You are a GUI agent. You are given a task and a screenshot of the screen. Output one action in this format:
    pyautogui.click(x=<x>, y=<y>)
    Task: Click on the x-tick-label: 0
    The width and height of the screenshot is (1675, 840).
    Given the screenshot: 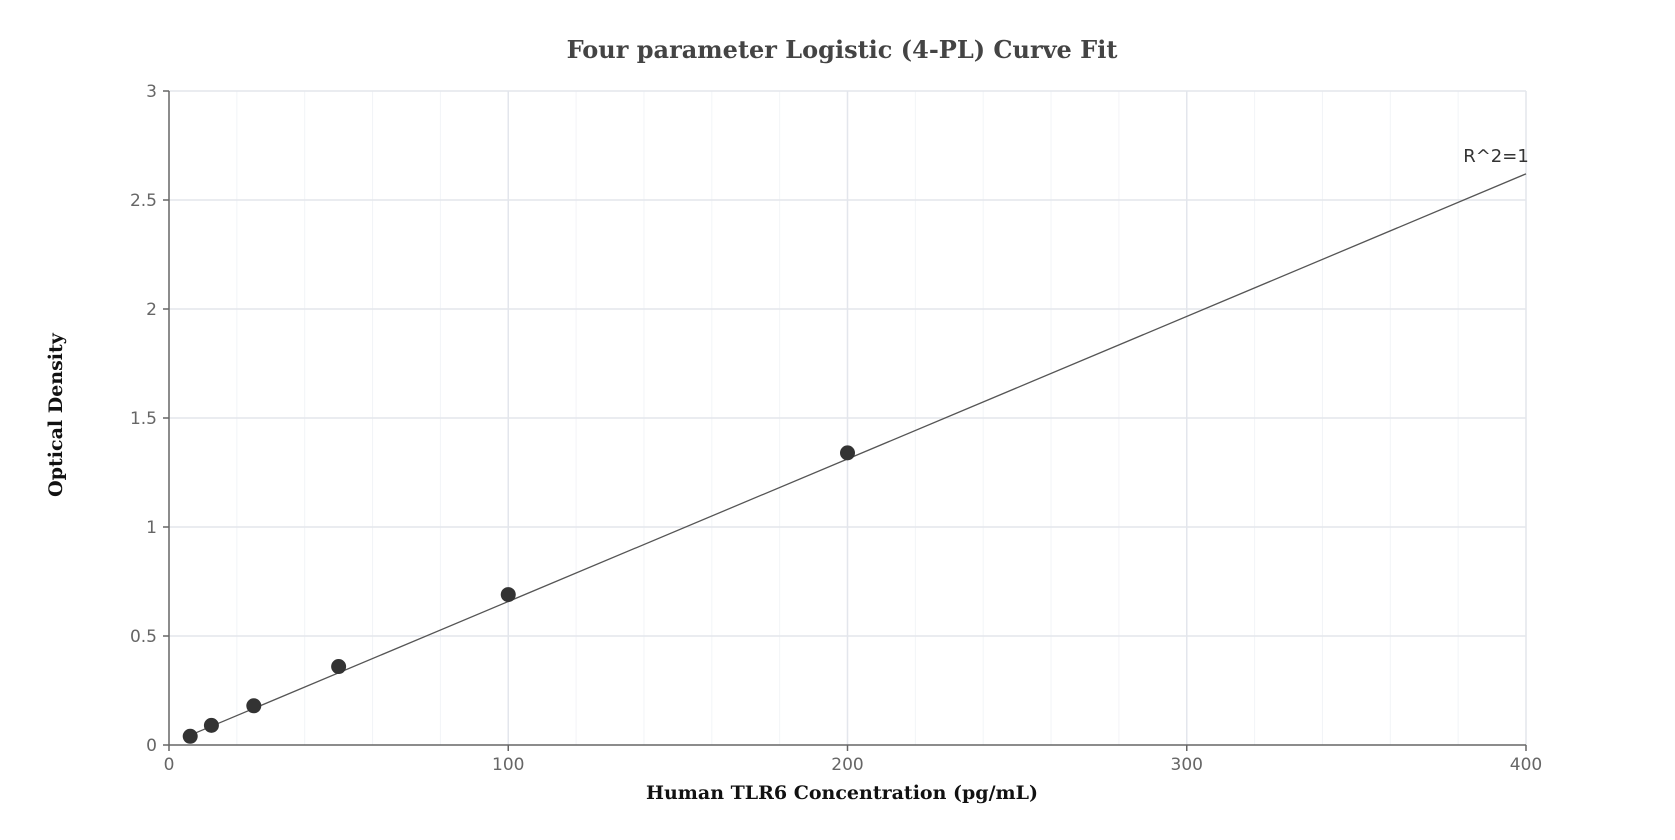 What is the action you would take?
    pyautogui.click(x=169, y=765)
    